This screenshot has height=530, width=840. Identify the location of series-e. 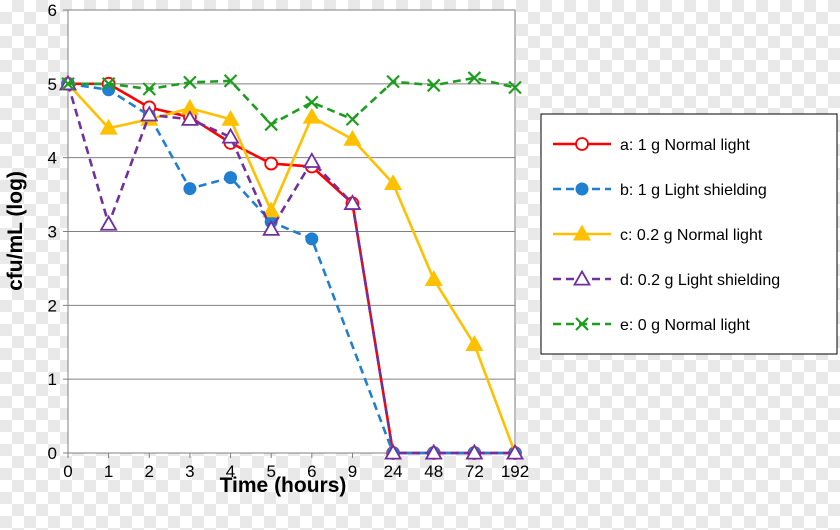
(291, 101).